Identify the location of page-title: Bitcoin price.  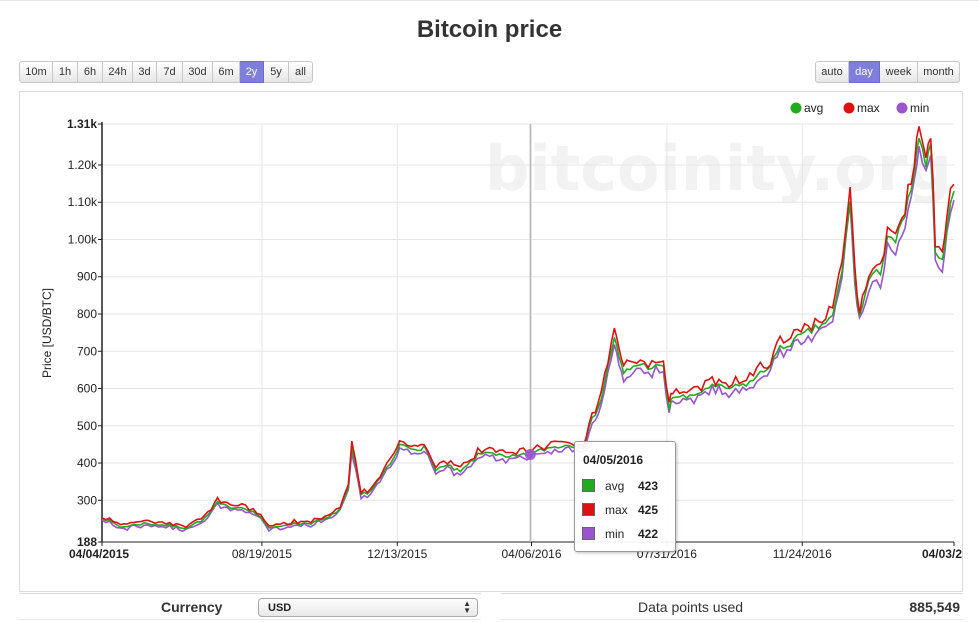
(489, 29).